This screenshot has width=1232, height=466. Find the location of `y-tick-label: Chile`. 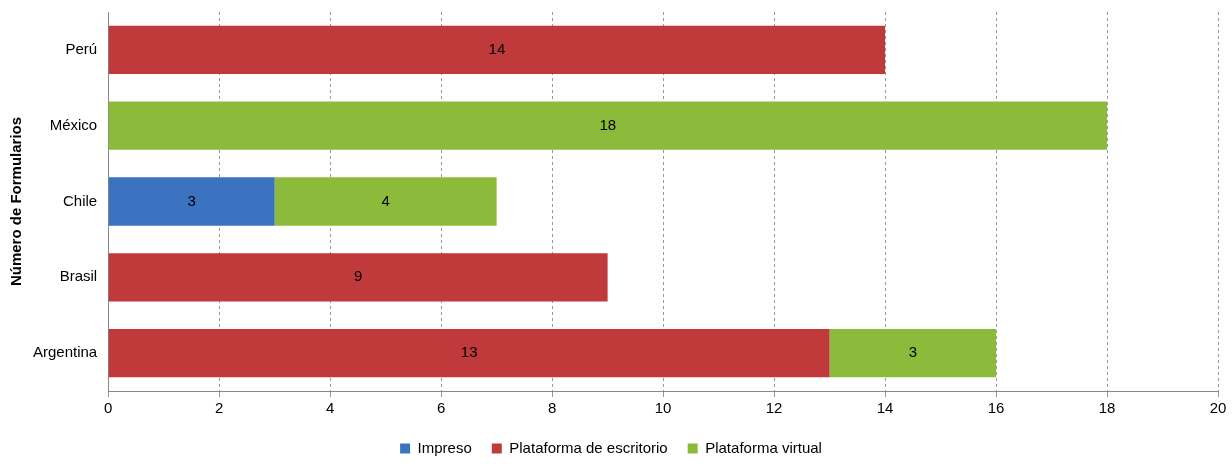

y-tick-label: Chile is located at coordinates (80, 200).